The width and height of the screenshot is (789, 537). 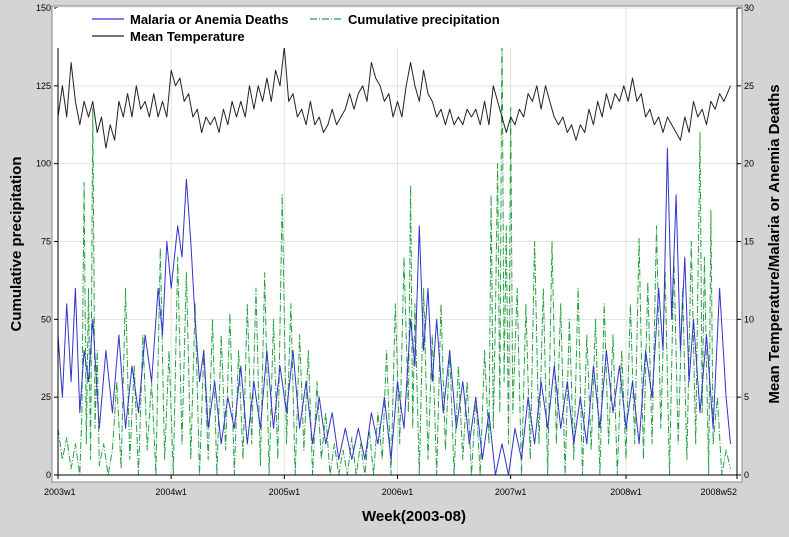 What do you see at coordinates (424, 19) in the screenshot?
I see `legend-label-precipitation: Cumulative precipitation` at bounding box center [424, 19].